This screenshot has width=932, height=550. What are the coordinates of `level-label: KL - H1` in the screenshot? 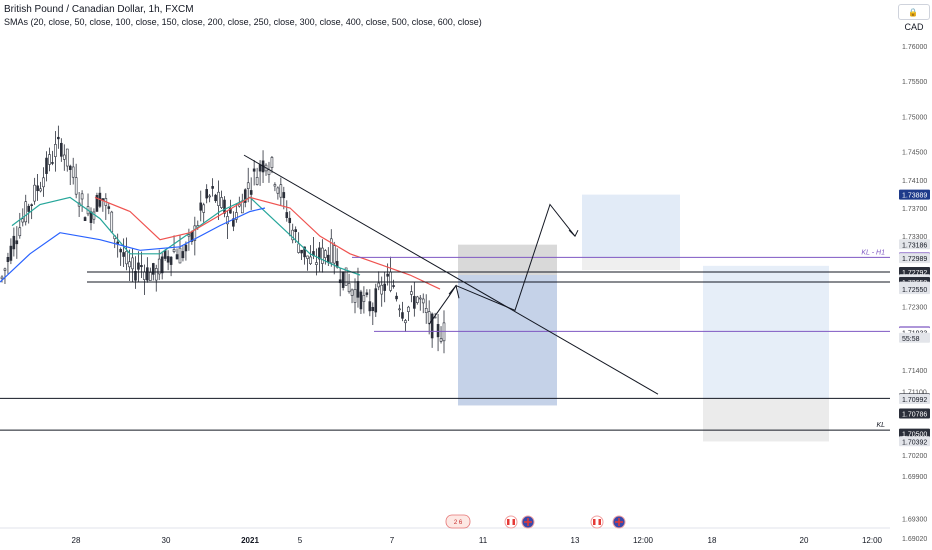 It's located at (873, 252).